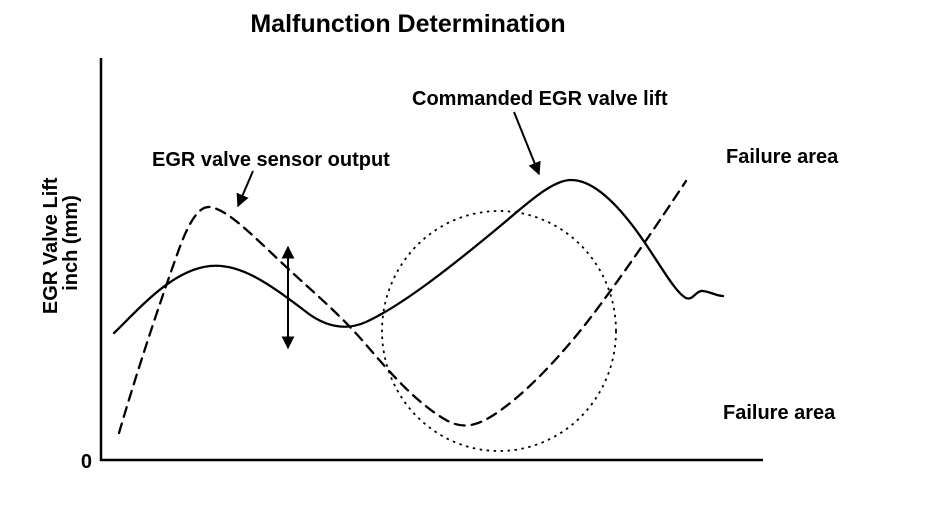 The image size is (928, 508). What do you see at coordinates (540, 99) in the screenshot?
I see `commanded-curve-label: Commanded EGR valve lift` at bounding box center [540, 99].